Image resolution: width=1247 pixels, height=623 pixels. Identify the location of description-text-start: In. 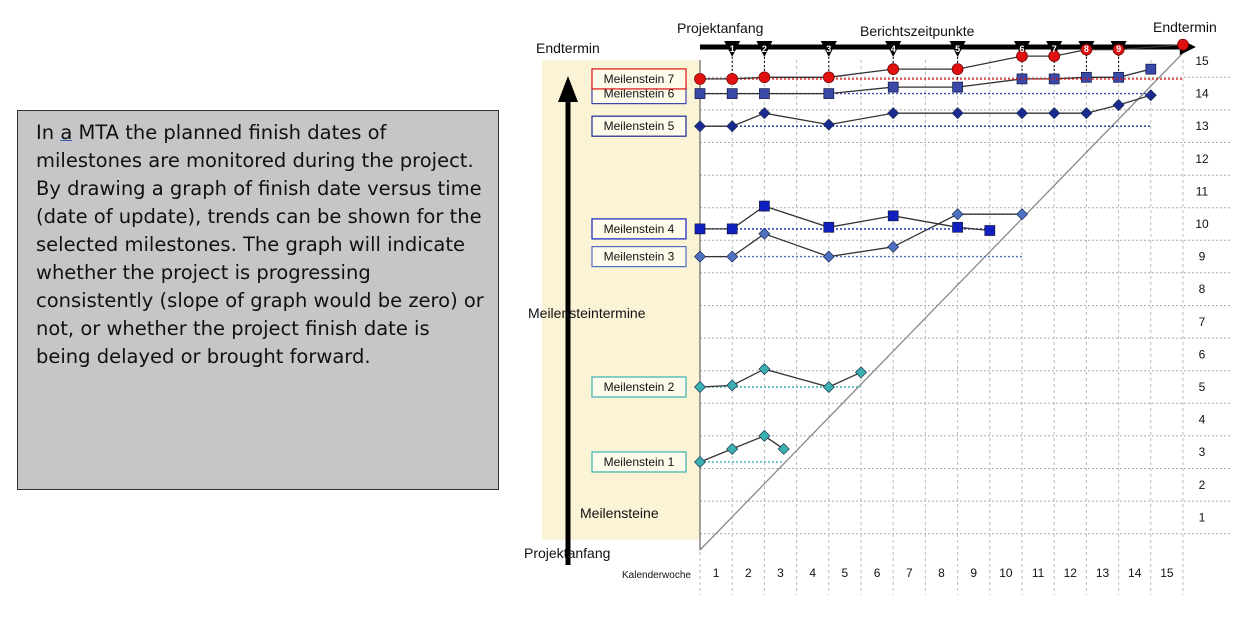
(48, 132).